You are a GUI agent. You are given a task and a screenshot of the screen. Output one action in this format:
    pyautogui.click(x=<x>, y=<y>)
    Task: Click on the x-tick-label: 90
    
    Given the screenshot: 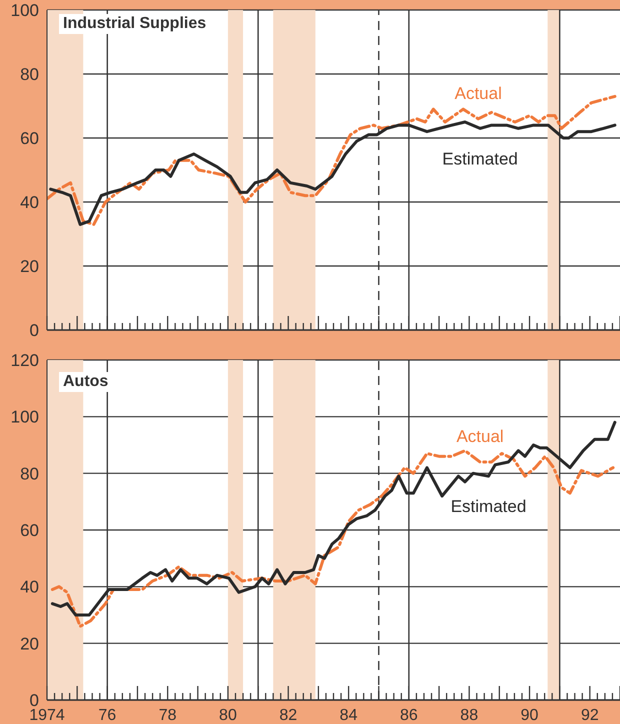 What is the action you would take?
    pyautogui.click(x=529, y=715)
    